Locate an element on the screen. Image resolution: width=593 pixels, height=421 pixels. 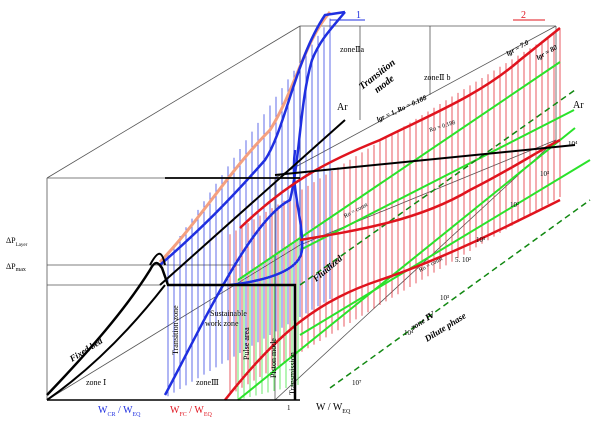
fixed-bed-label: Fixed bed is located at coordinates (86, 349).